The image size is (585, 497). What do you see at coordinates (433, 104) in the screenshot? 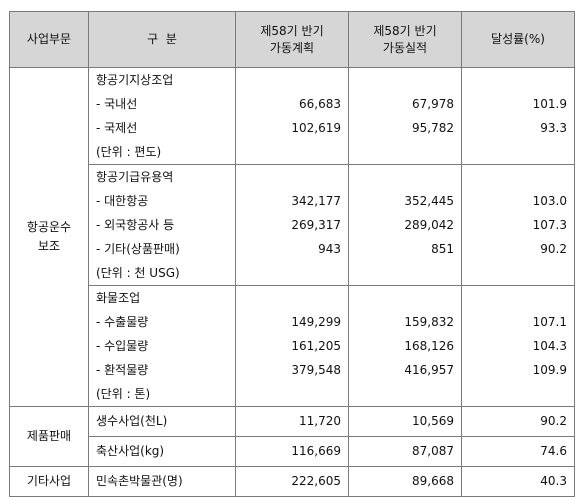
I see `actual-value: 67,978` at bounding box center [433, 104].